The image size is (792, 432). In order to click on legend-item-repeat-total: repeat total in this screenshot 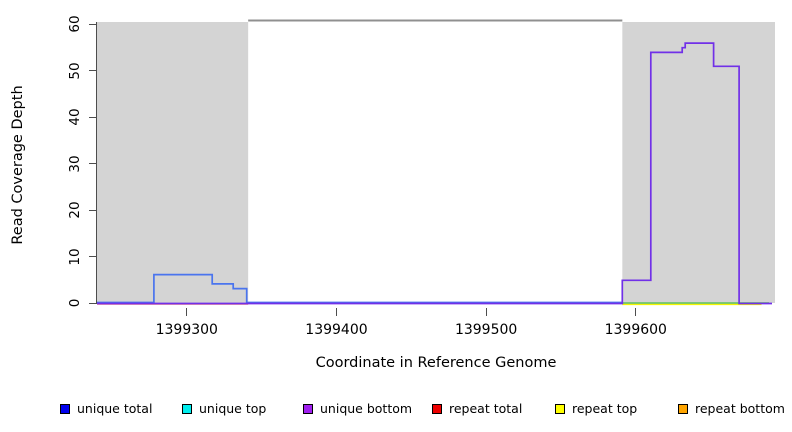, I will do `click(477, 408)`.